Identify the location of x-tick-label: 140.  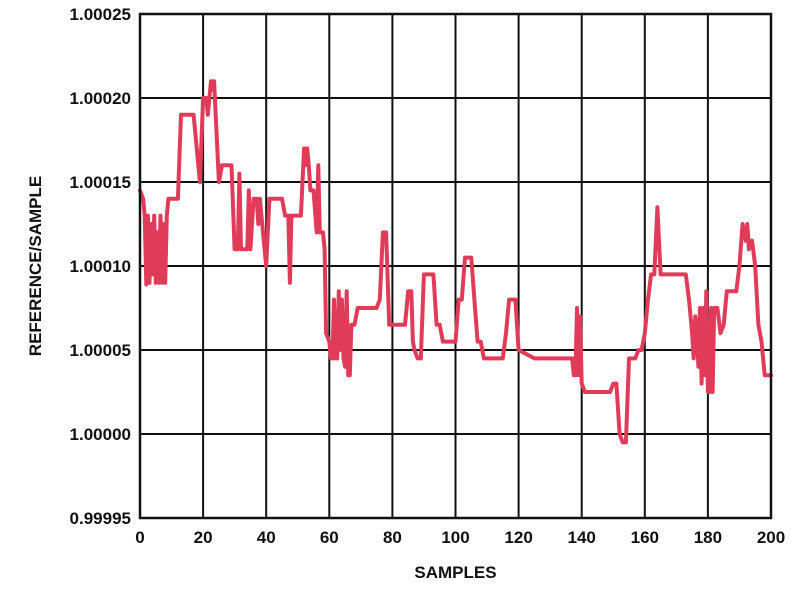
(582, 537).